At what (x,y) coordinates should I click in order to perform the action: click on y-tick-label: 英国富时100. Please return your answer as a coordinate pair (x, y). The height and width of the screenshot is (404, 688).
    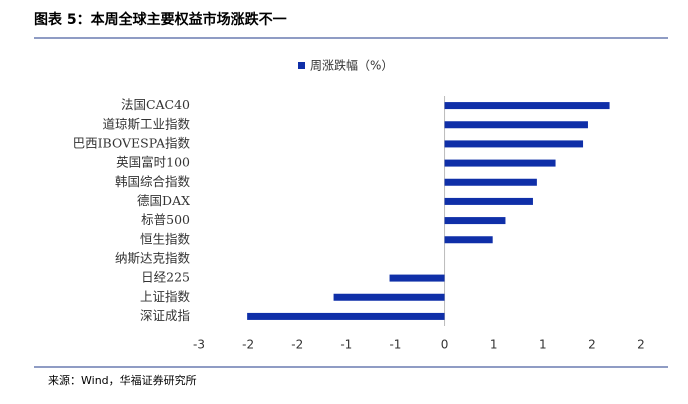
    Looking at the image, I should click on (153, 162).